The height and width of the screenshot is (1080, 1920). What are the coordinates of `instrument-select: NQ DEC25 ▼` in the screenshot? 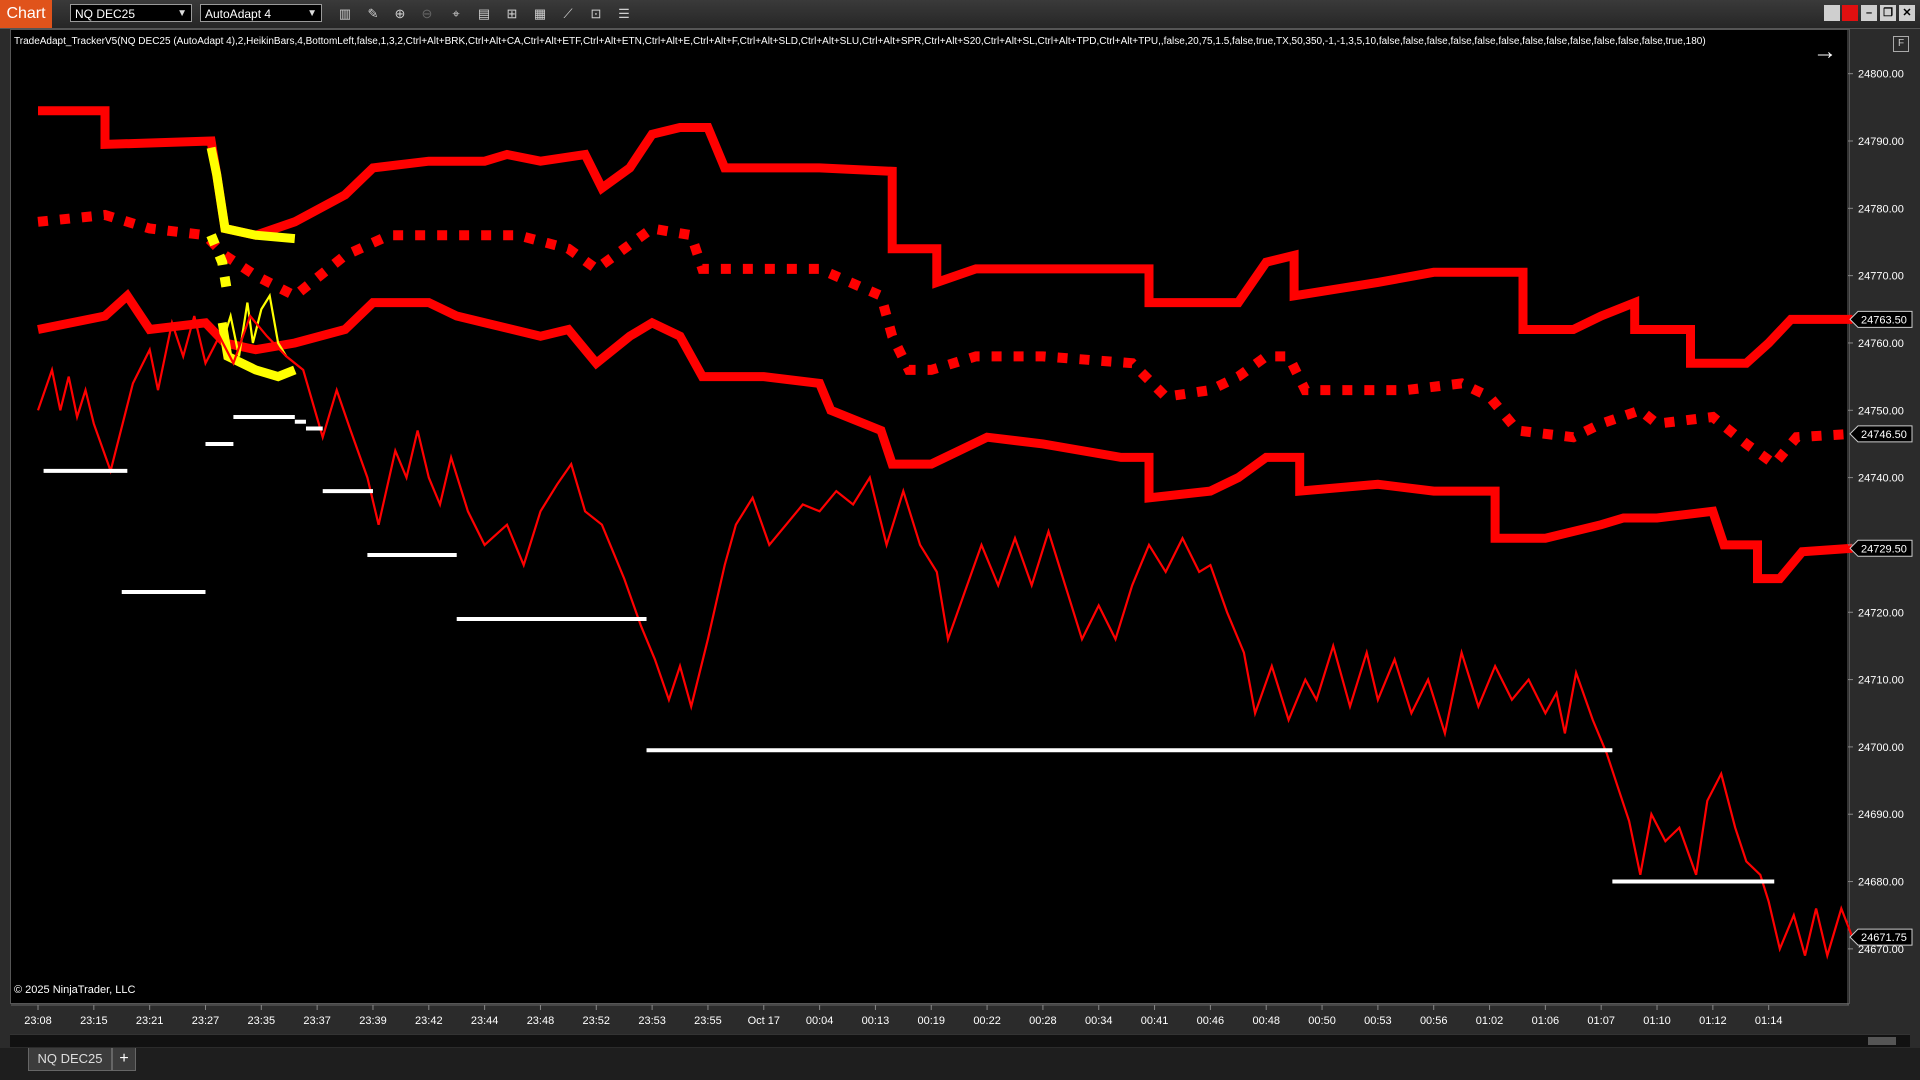 It's located at (131, 13).